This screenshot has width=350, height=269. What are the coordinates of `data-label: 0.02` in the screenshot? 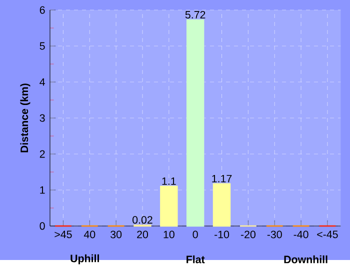 It's located at (142, 220).